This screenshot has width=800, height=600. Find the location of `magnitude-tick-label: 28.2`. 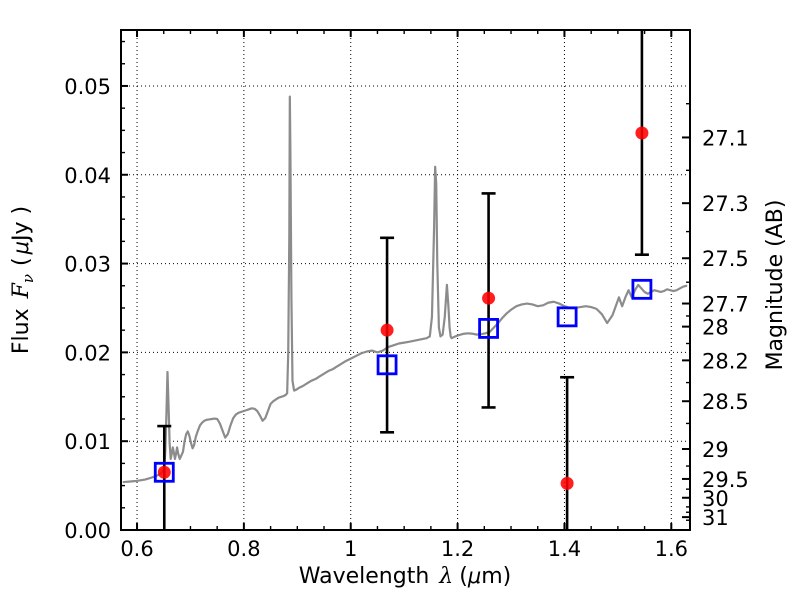

magnitude-tick-label: 28.2 is located at coordinates (725, 361).